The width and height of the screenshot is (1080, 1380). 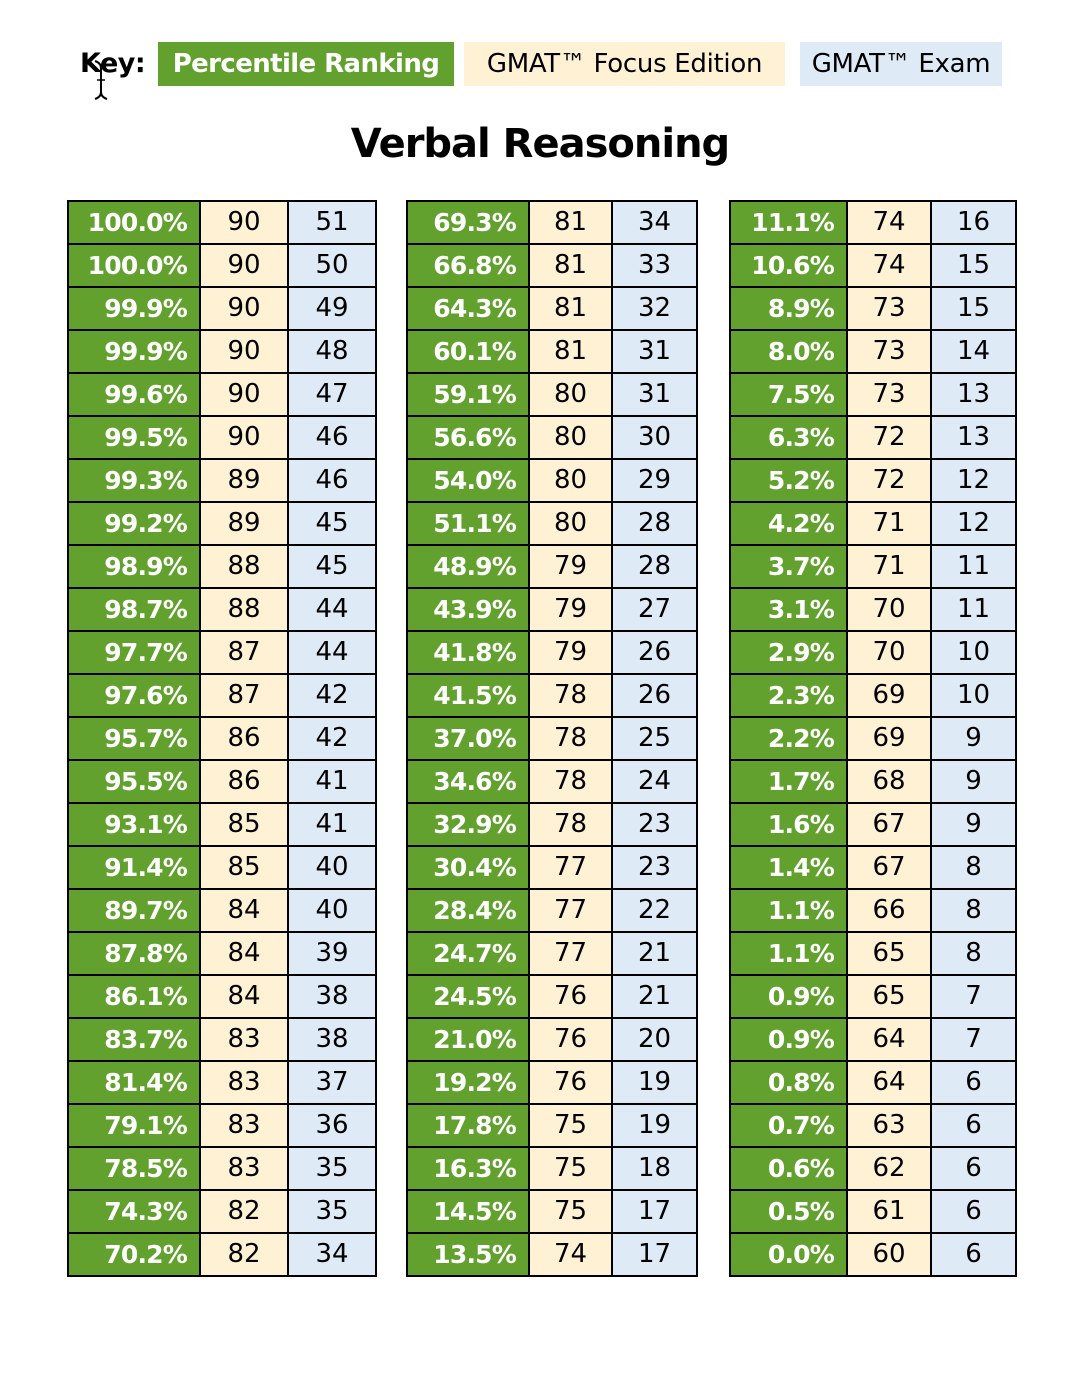 I want to click on focus-score-cell: 79, so click(x=570, y=566).